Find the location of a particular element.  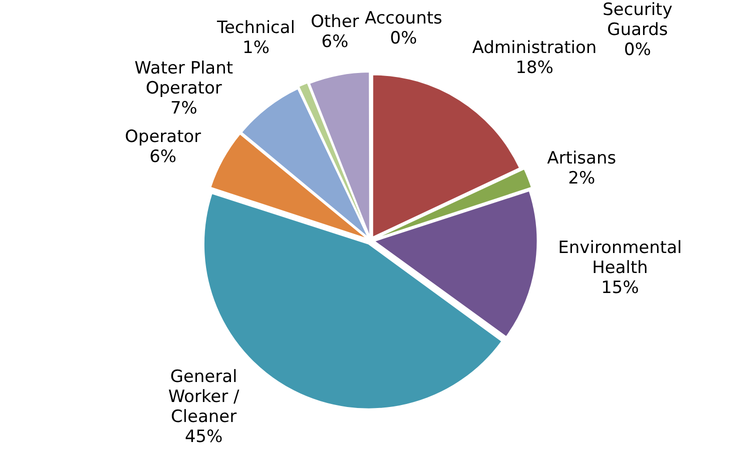

data-label: 1% is located at coordinates (256, 48).